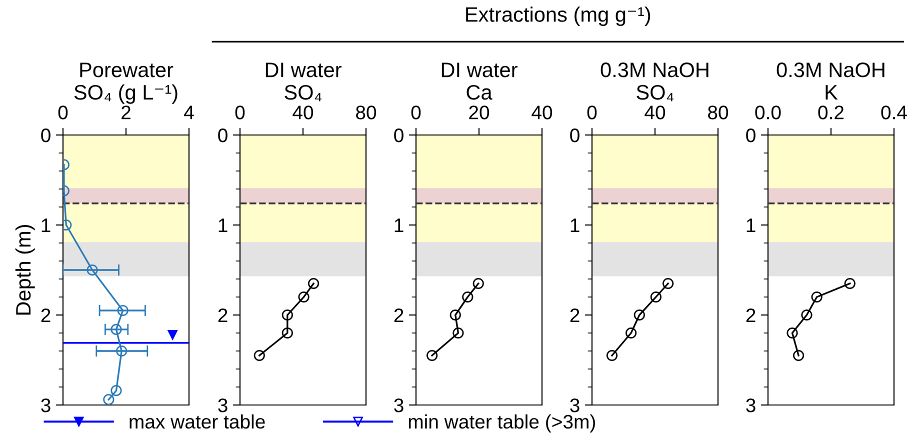  What do you see at coordinates (304, 82) in the screenshot?
I see `x-axis-title: DI water SO₄` at bounding box center [304, 82].